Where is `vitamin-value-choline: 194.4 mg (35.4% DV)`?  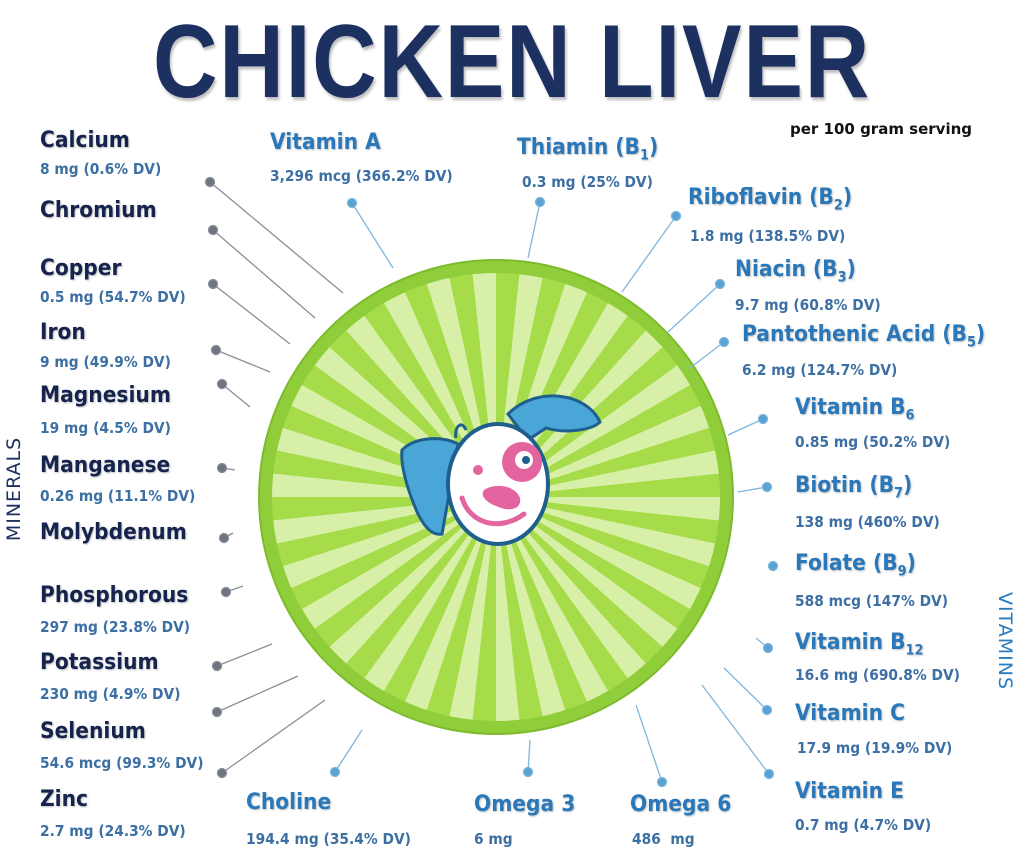 vitamin-value-choline: 194.4 mg (35.4% DV) is located at coordinates (328, 839).